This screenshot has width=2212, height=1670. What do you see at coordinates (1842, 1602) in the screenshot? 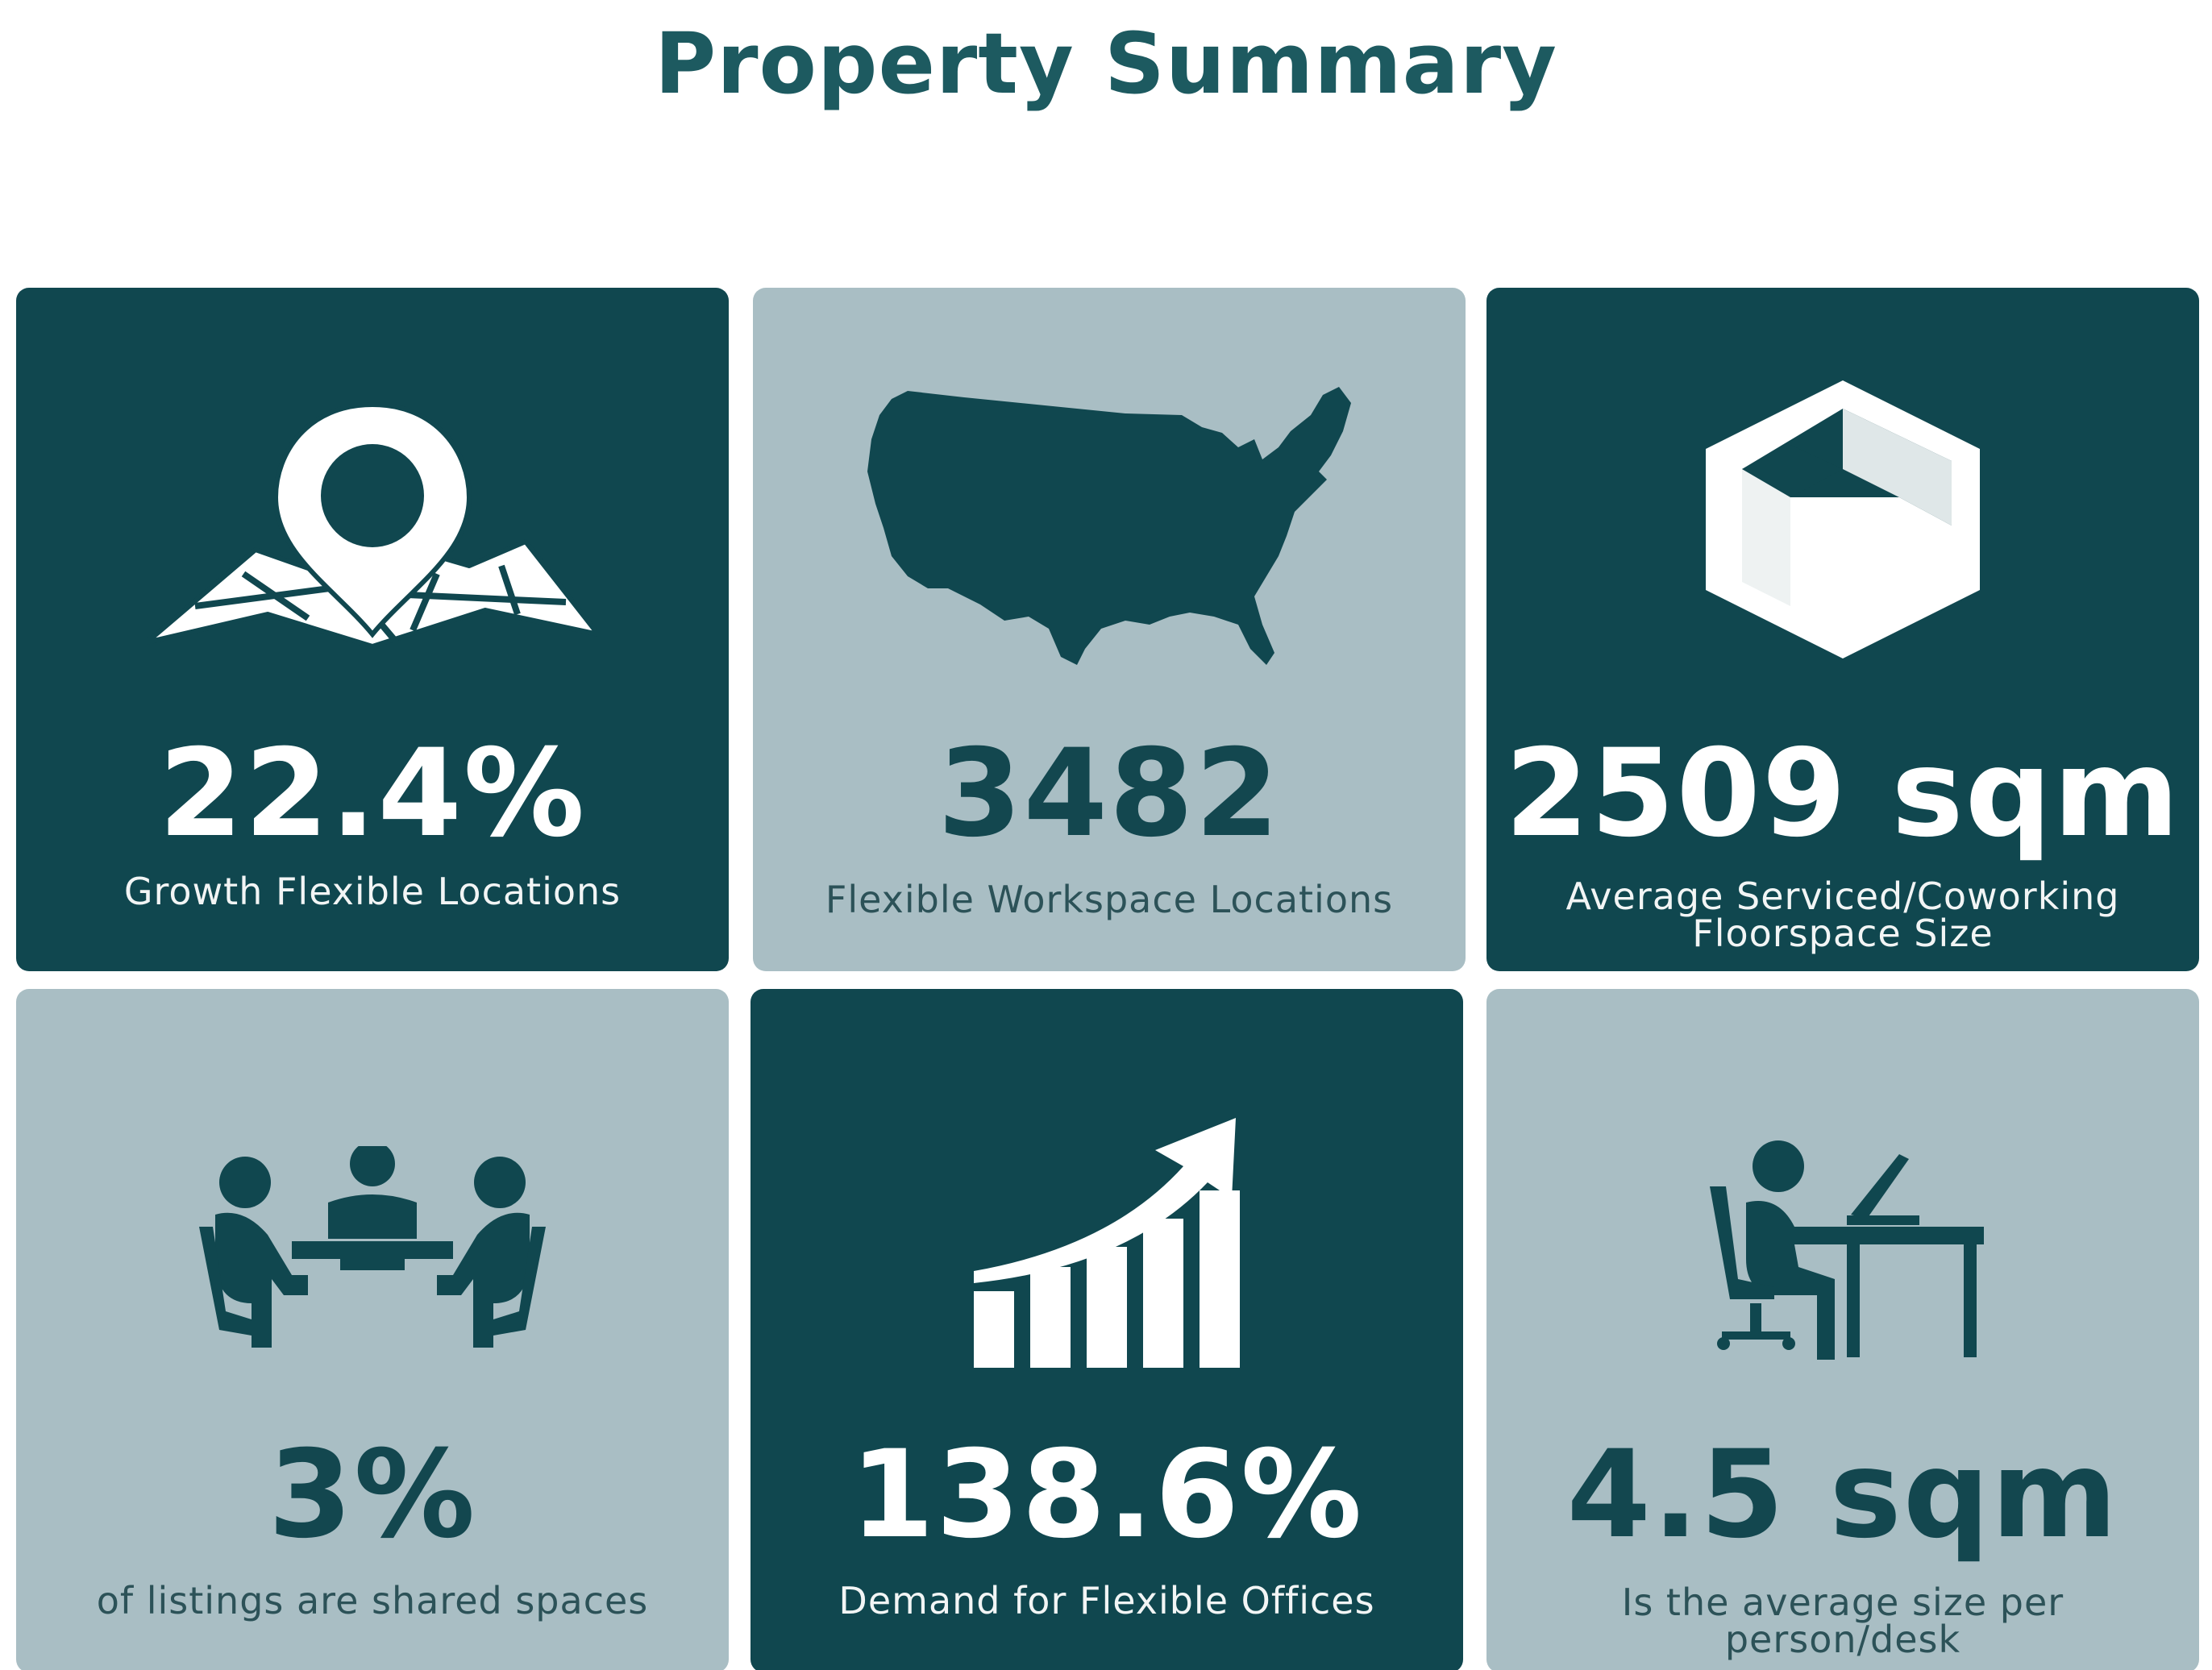
I see `stat-label-line-1: Is the average size per` at bounding box center [1842, 1602].